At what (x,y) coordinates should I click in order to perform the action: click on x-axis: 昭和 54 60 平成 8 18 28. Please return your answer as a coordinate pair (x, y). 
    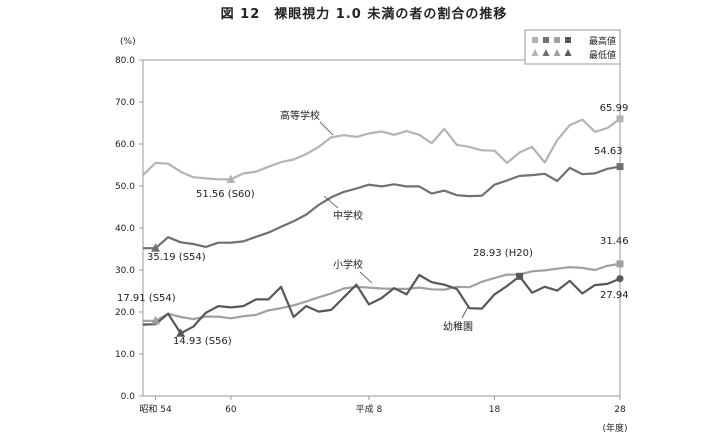
    Looking at the image, I should click on (382, 405).